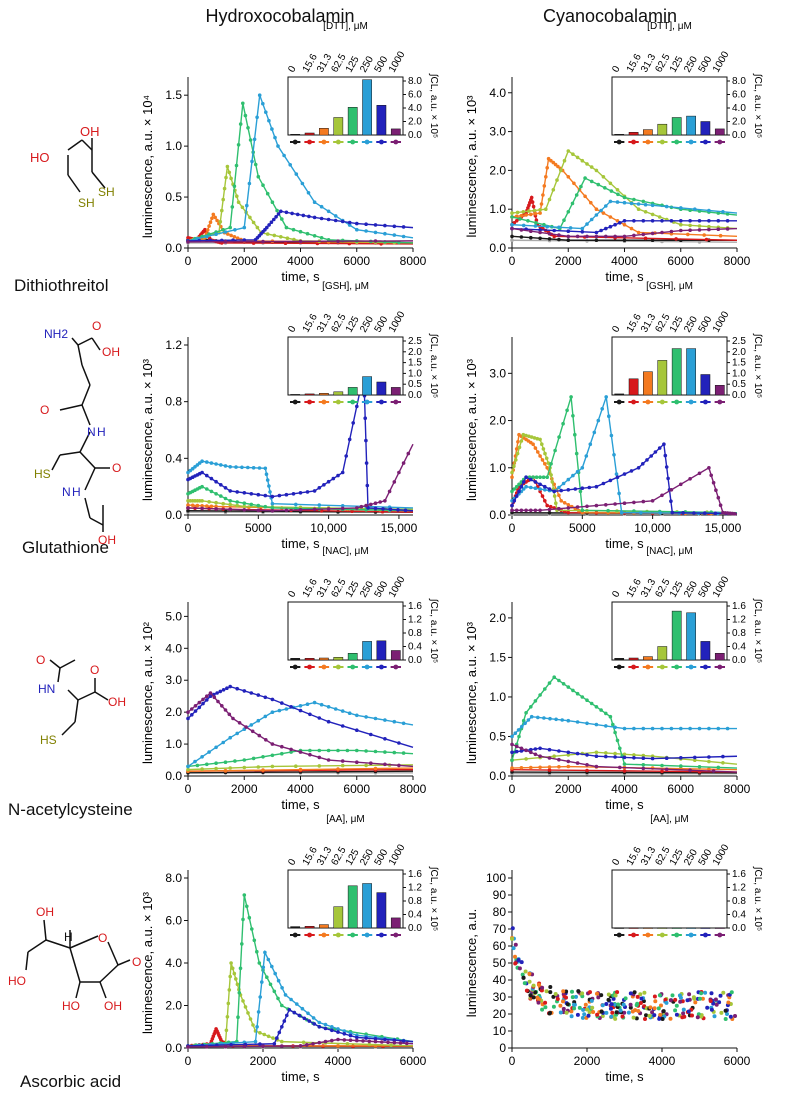 The width and height of the screenshot is (791, 1096). What do you see at coordinates (292, 329) in the screenshot?
I see `inset-category-label: 0` at bounding box center [292, 329].